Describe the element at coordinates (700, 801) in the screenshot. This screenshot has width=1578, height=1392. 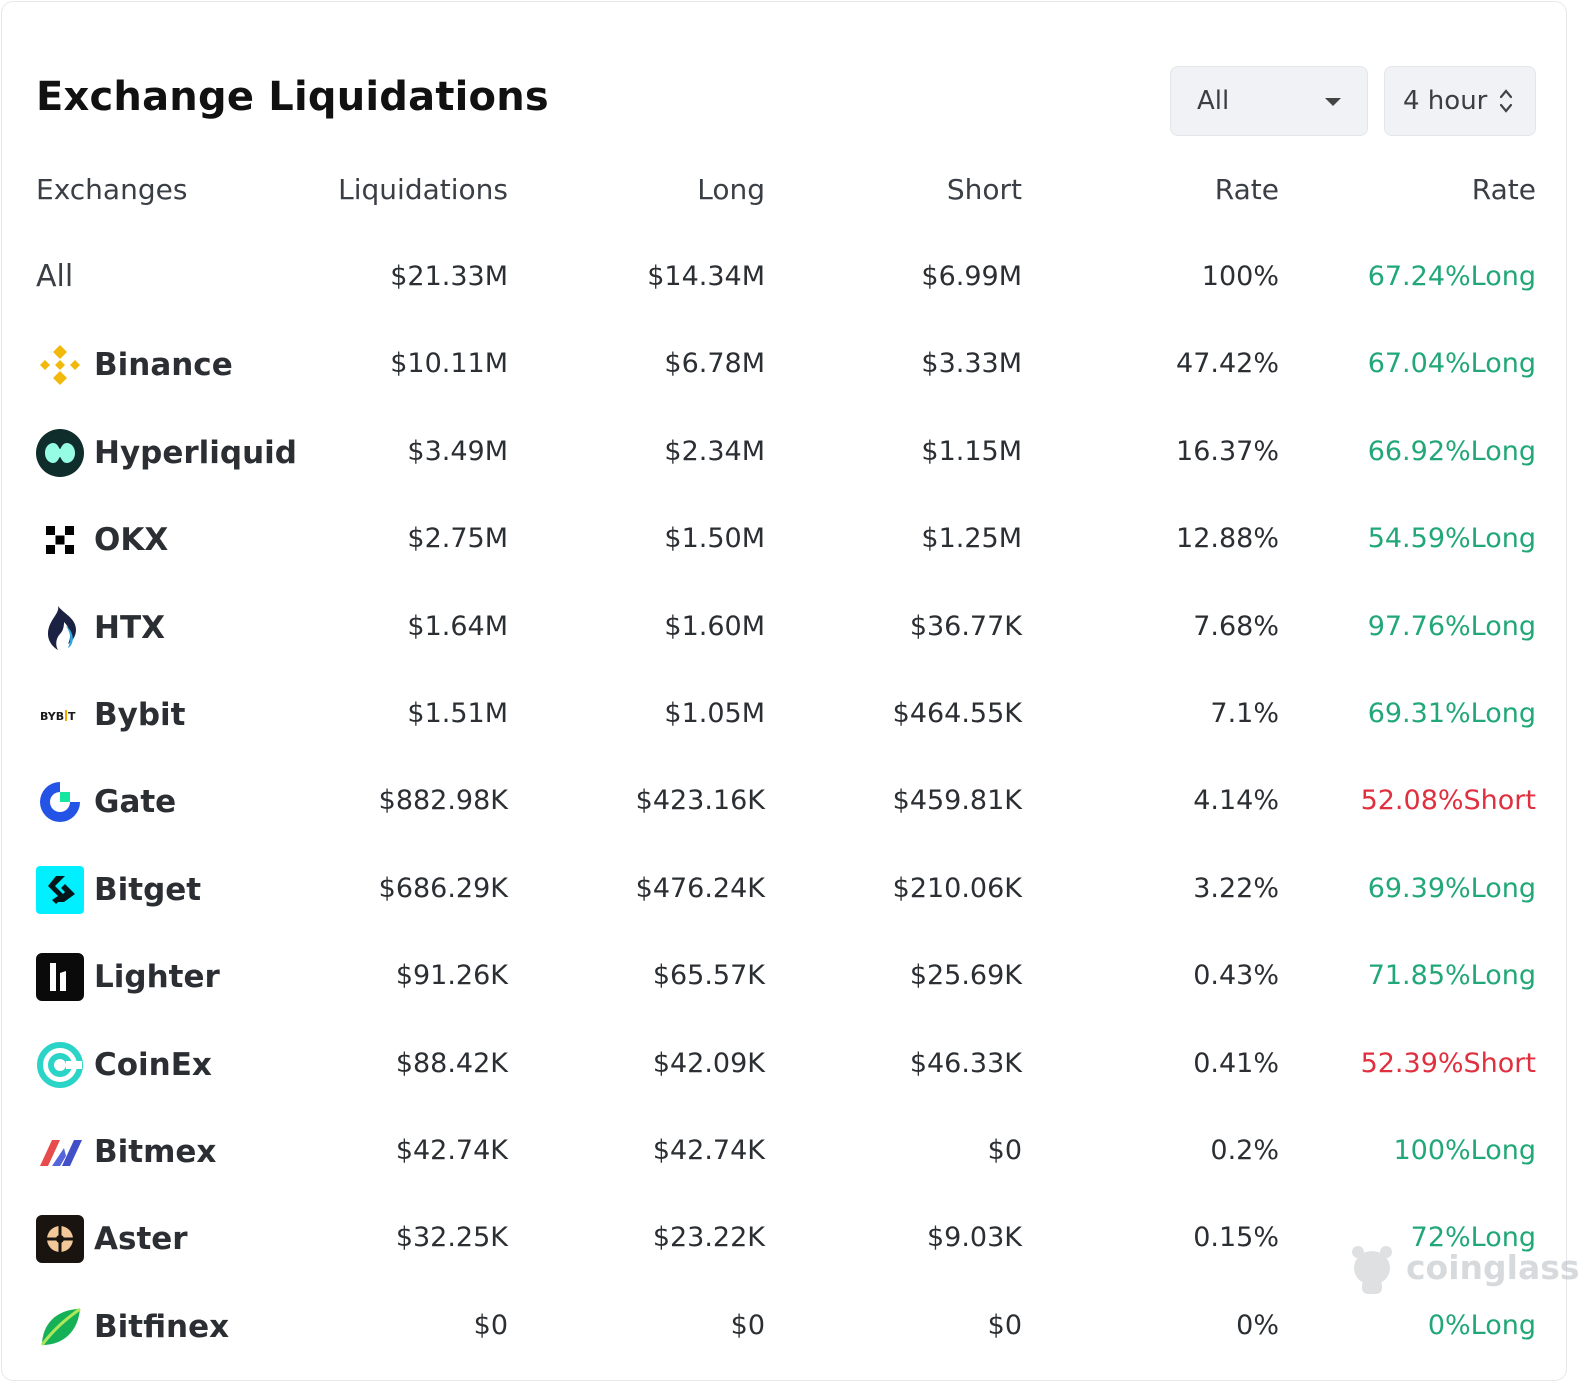
I see `long-value: $423.16K` at that location.